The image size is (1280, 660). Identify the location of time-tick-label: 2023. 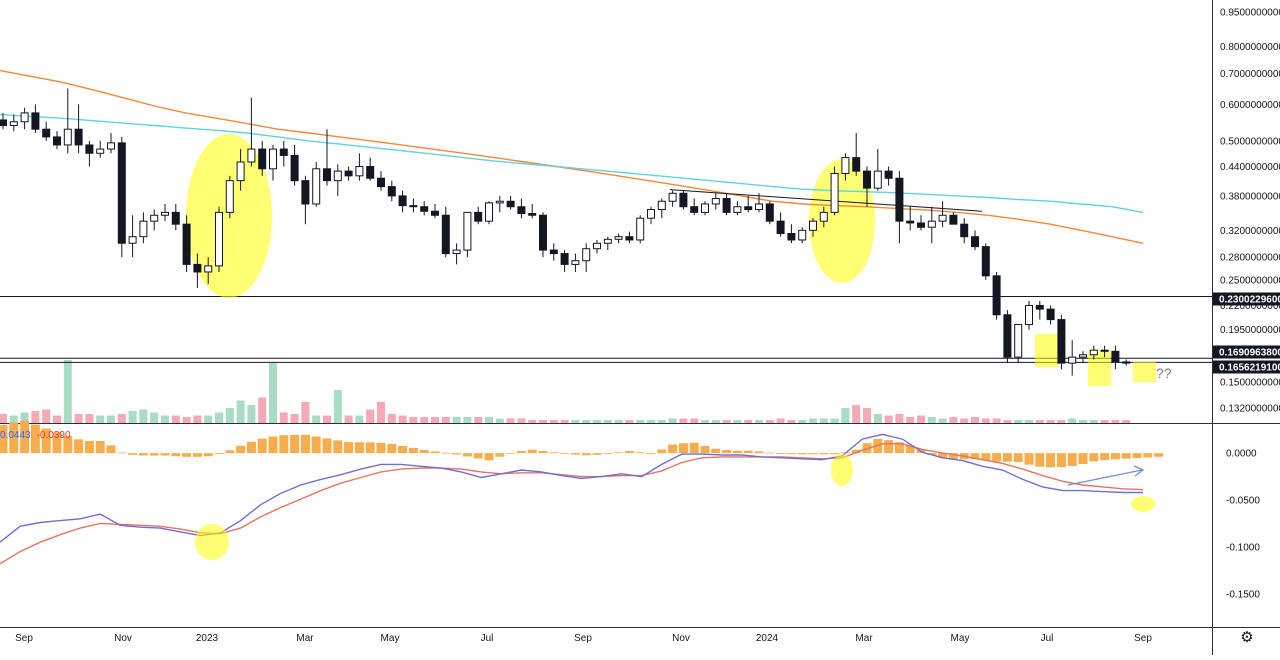
(207, 638).